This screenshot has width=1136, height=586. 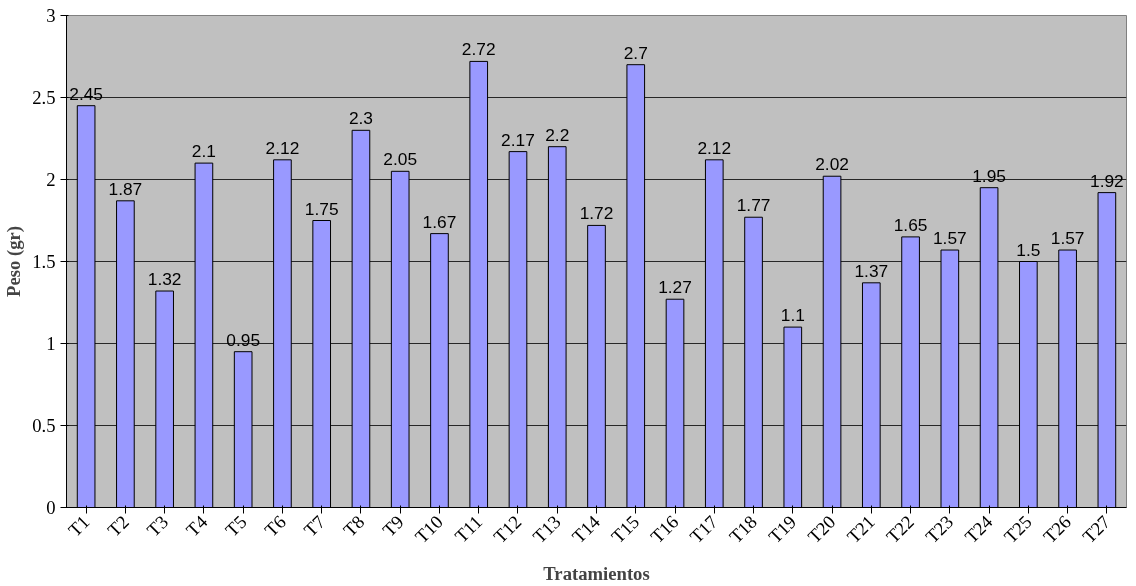 What do you see at coordinates (44, 261) in the screenshot?
I see `y-tick-label: 1.5` at bounding box center [44, 261].